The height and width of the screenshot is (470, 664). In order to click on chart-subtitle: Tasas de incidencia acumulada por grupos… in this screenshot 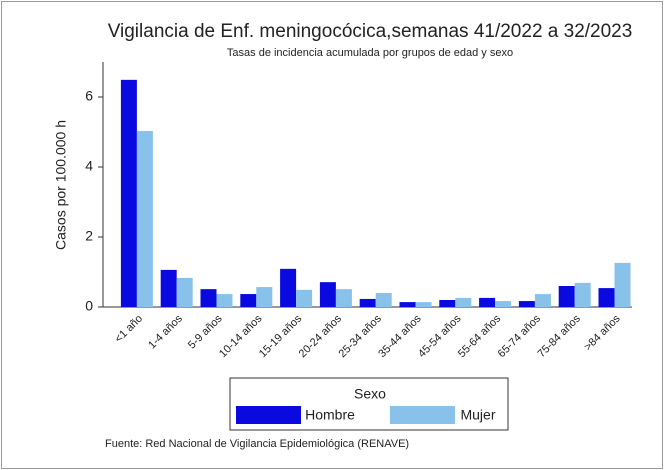, I will do `click(370, 53)`.